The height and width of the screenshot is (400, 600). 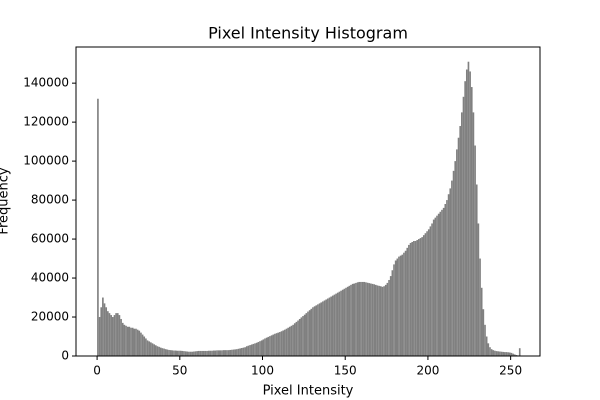 I want to click on y-tick-label: 80000, so click(x=50, y=200).